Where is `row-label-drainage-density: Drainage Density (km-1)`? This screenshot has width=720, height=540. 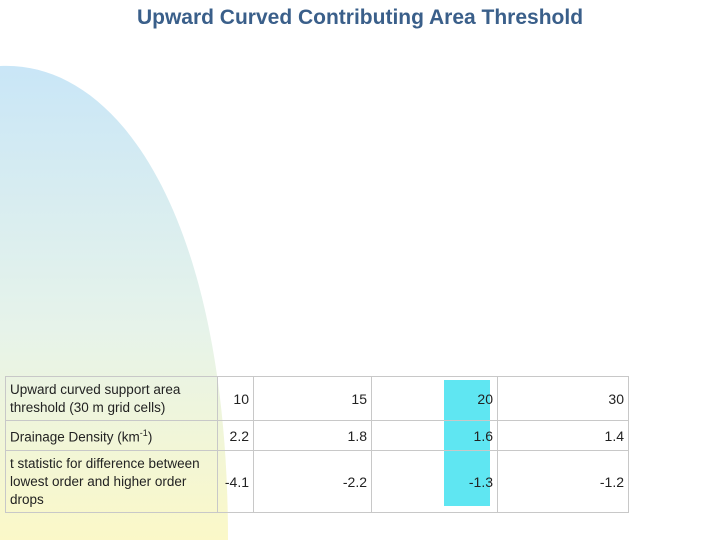
row-label-drainage-density: Drainage Density (km-1) is located at coordinates (111, 435).